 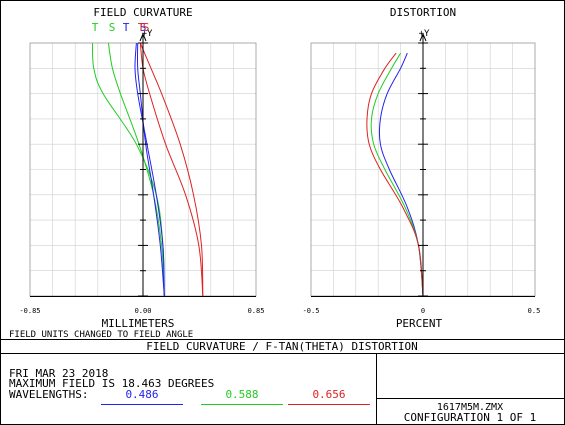 What do you see at coordinates (143, 311) in the screenshot?
I see `field-curvature-tick-center: 0.00` at bounding box center [143, 311].